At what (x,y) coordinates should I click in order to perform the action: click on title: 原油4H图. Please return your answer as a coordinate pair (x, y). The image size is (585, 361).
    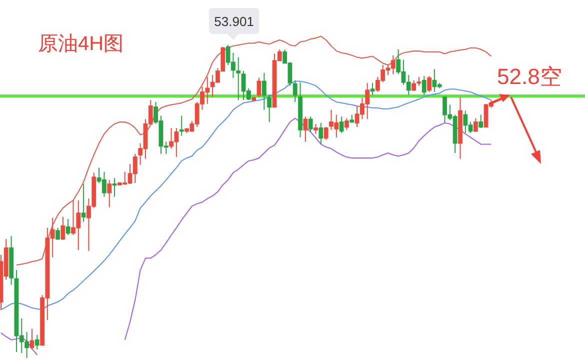
    Looking at the image, I should click on (81, 44).